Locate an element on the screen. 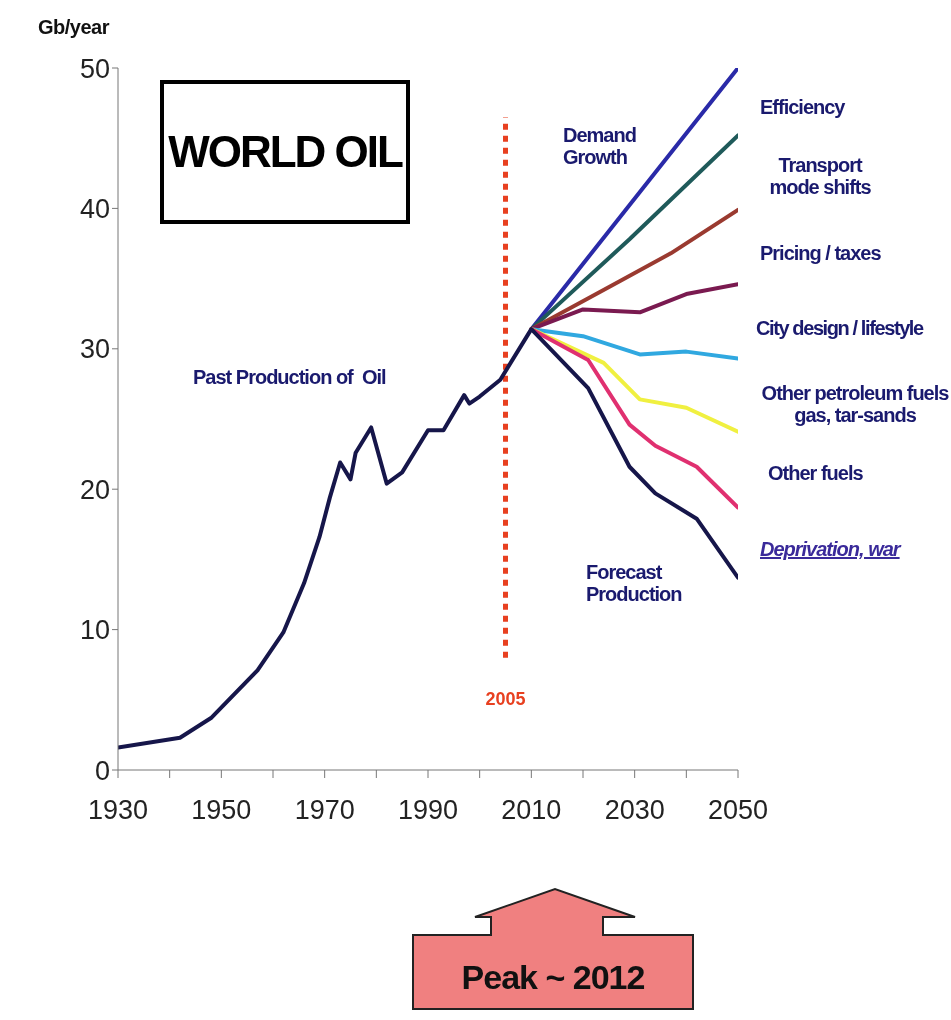 The height and width of the screenshot is (1020, 951). y-tick-label: 40 is located at coordinates (94, 208).